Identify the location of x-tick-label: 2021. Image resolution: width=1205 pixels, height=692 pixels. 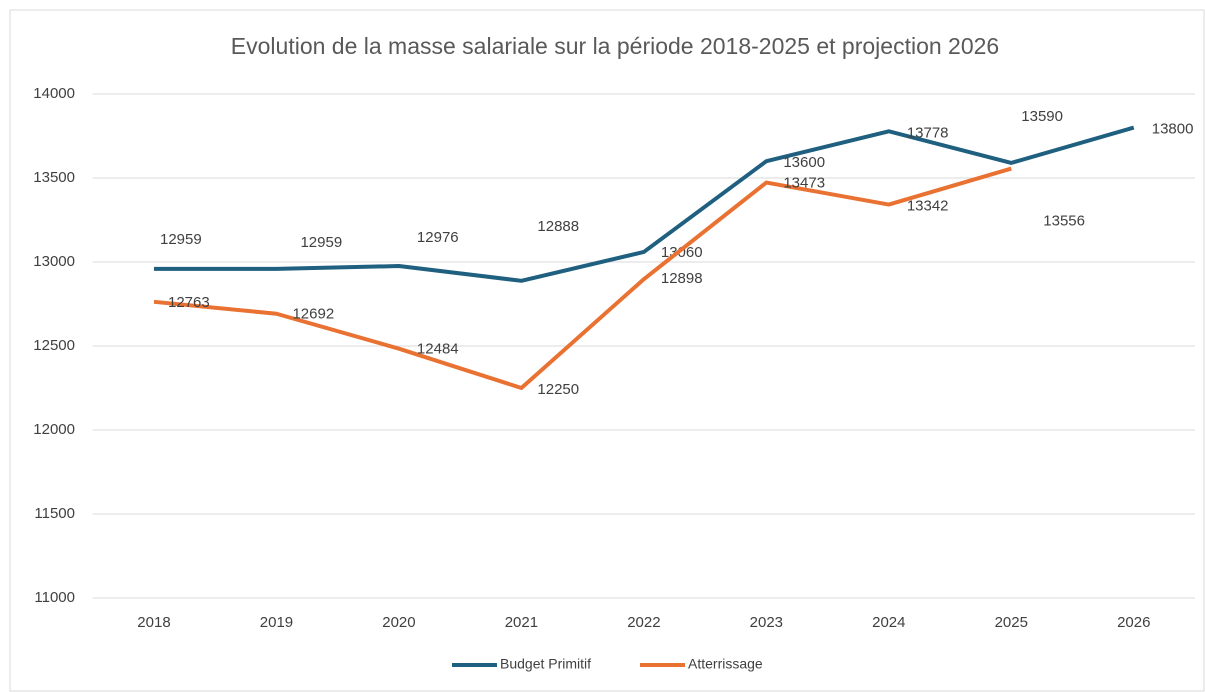
(521, 622).